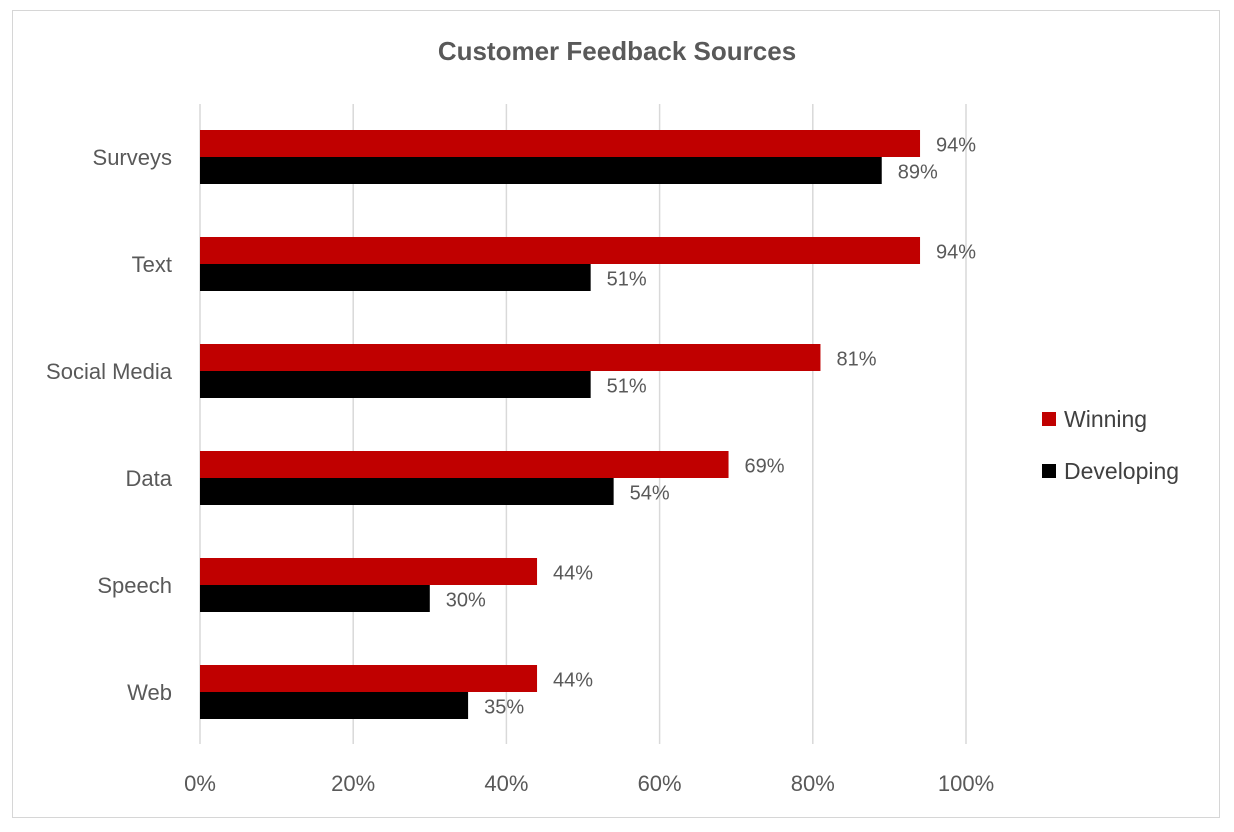 The image size is (1234, 832). Describe the element at coordinates (466, 601) in the screenshot. I see `data-label: 30%` at that location.